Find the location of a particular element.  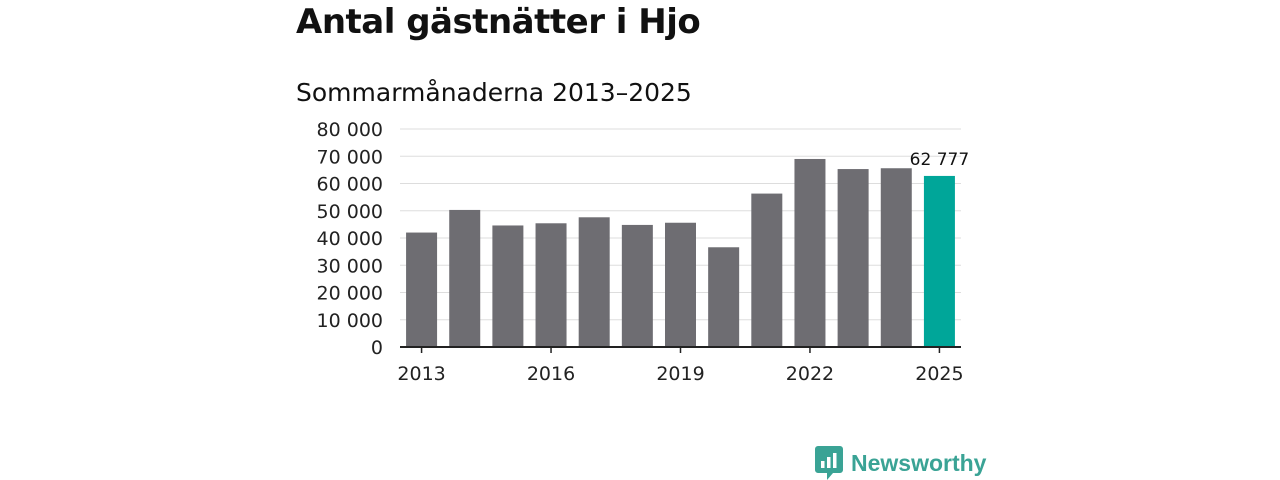

chart-subtitle: Sommarmånaderna 2013–2025 is located at coordinates (494, 92).